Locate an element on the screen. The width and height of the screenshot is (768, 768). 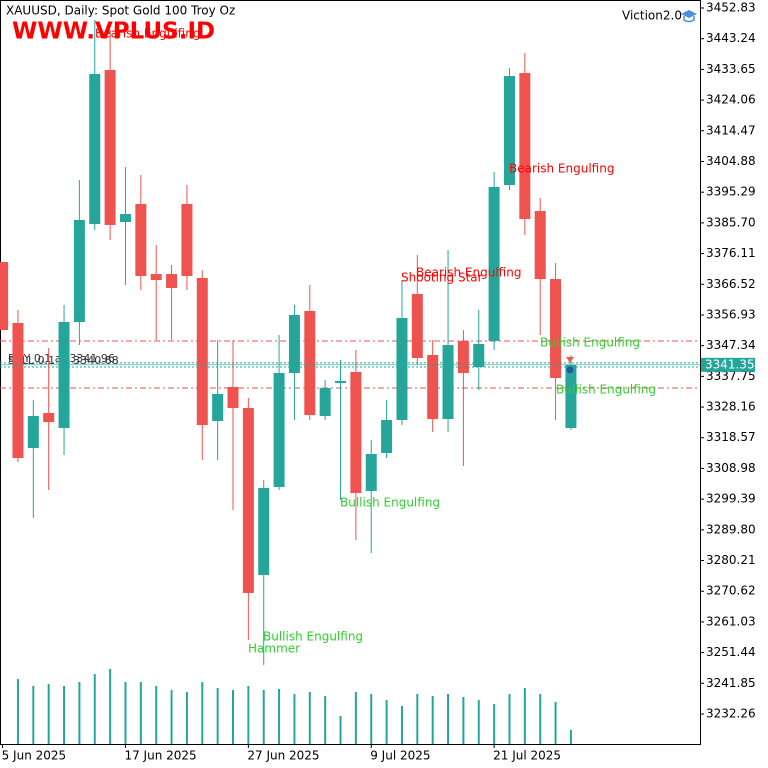
y-tick-label: 3280.21 is located at coordinates (731, 560).